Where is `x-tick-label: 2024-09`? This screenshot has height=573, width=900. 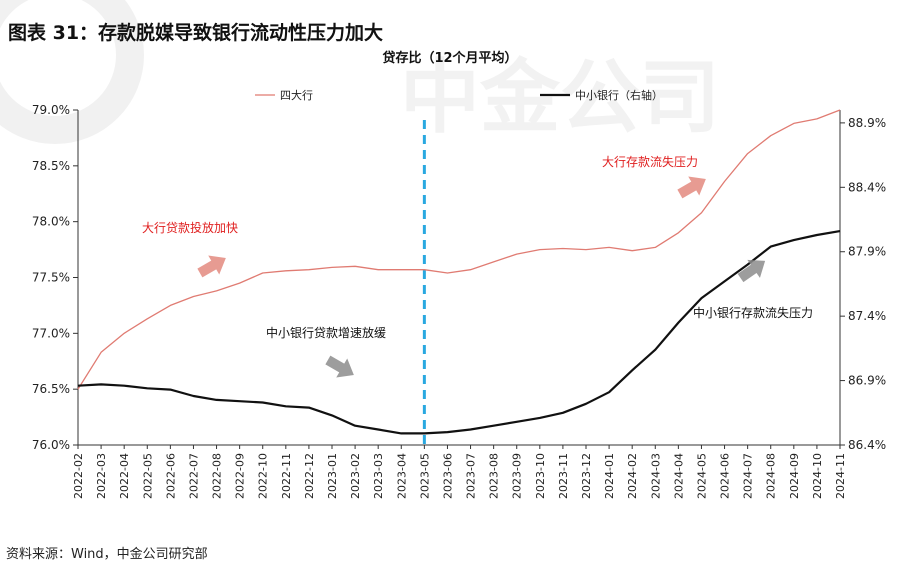
x-tick-label: 2024-09 is located at coordinates (794, 476).